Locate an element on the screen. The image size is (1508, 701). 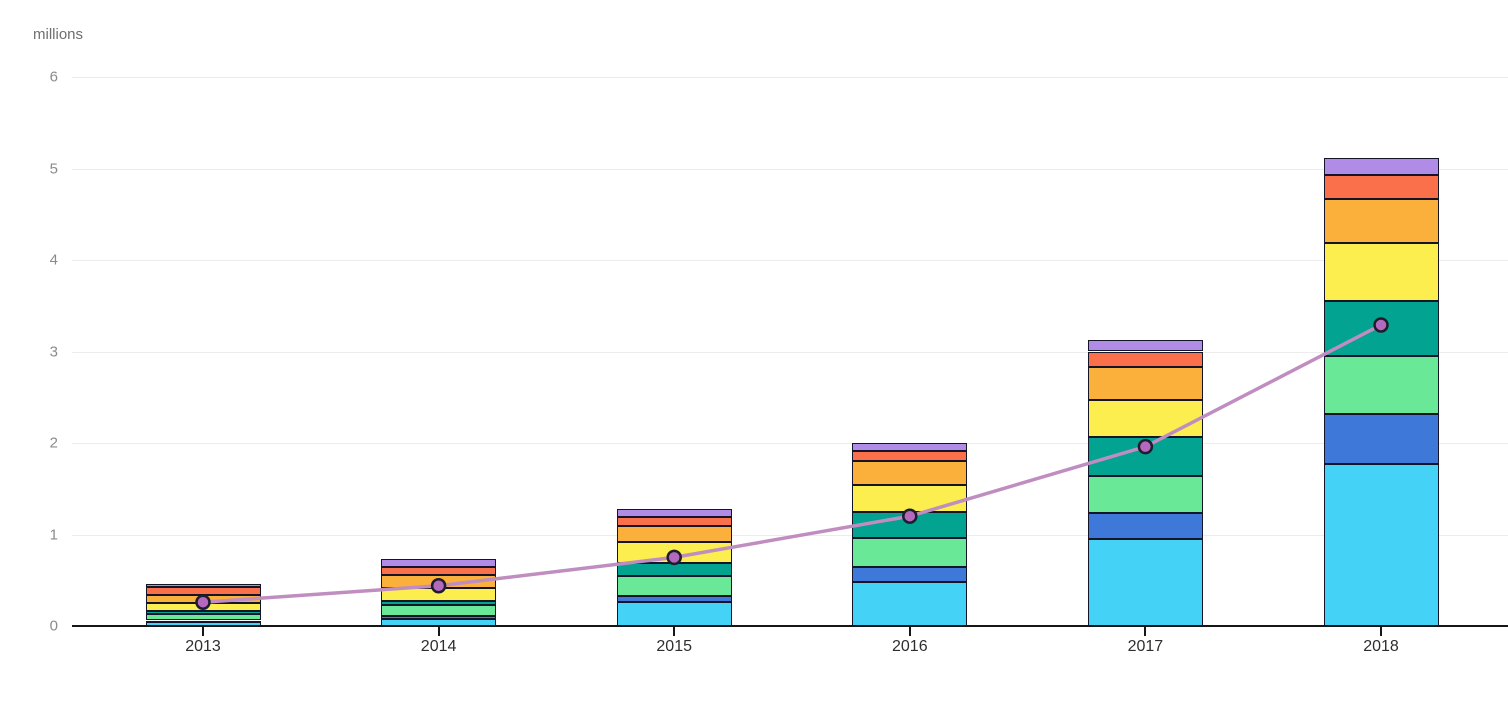
y-tick-label: 2 is located at coordinates (53, 443).